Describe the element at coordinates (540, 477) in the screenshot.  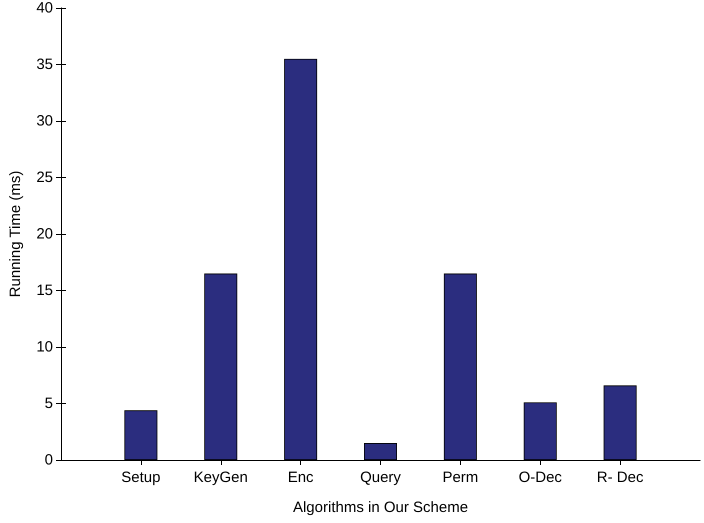
I see `x-tick-label: O-Dec` at that location.